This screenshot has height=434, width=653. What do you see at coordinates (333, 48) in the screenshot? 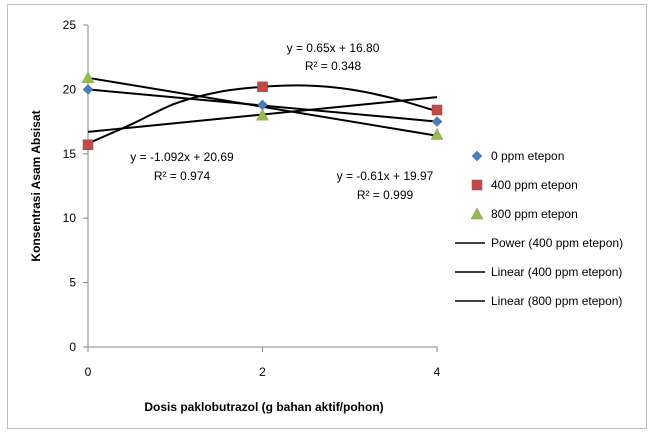
I see `equation-400ppm-line1: y = 0.65x + 16.80` at bounding box center [333, 48].